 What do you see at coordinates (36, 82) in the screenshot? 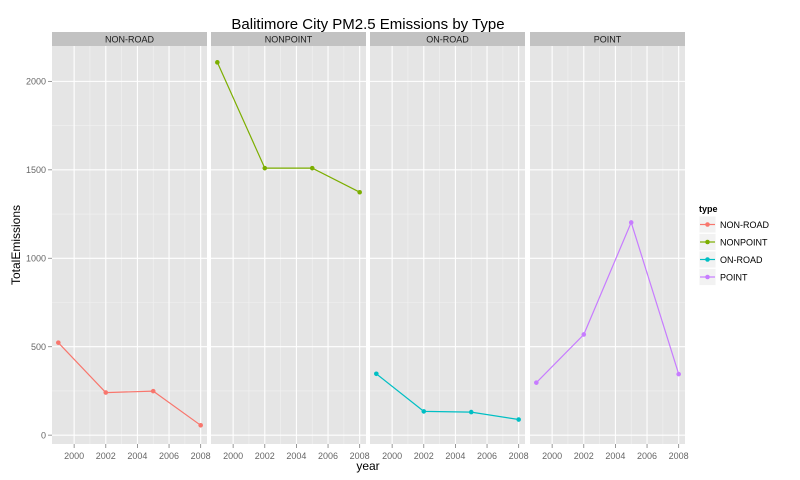
I see `y-tick-label: 2000` at bounding box center [36, 82].